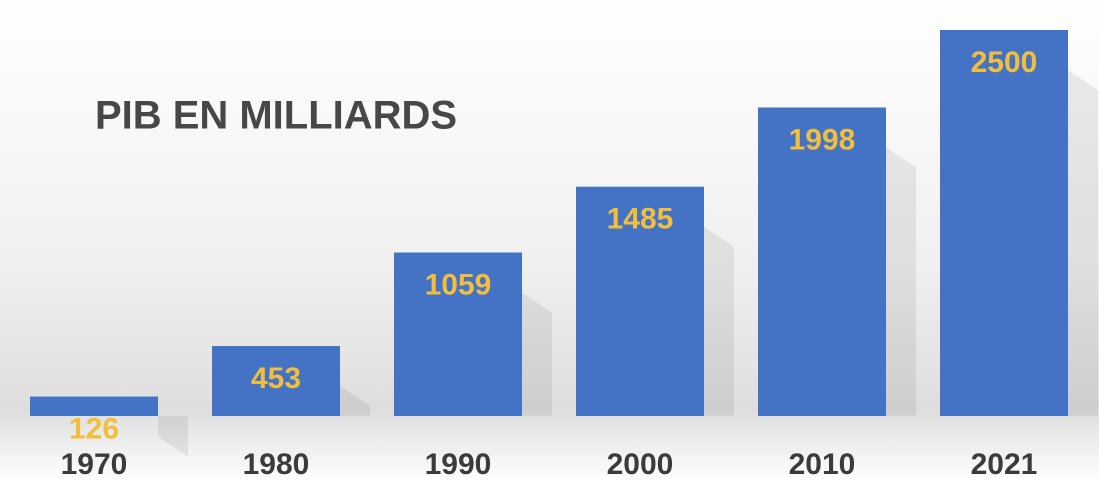  Describe the element at coordinates (94, 464) in the screenshot. I see `x-tick-label: 1970` at that location.